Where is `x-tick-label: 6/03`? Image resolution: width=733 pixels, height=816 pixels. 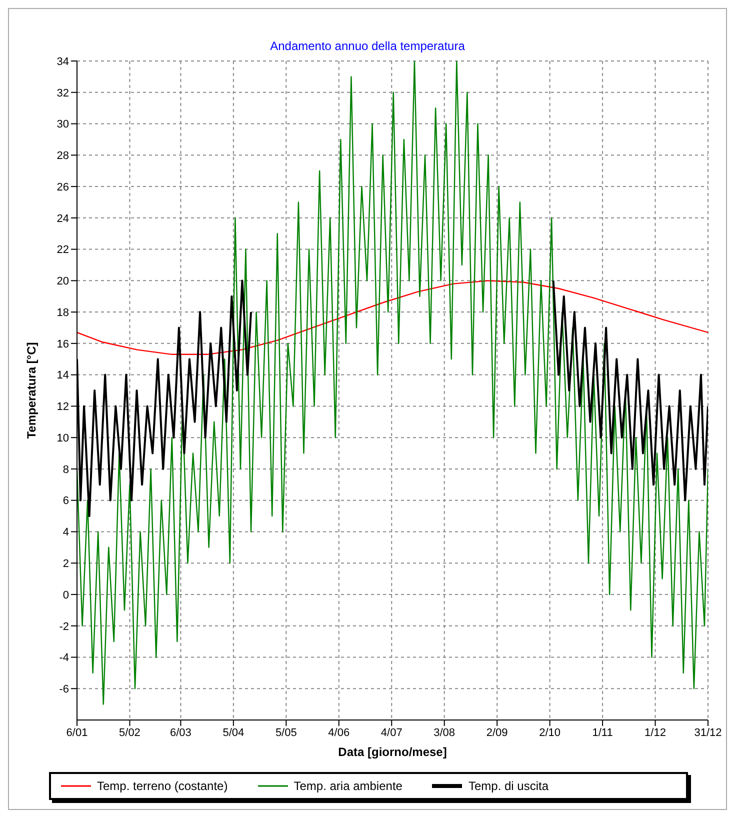
x-tick-label: 6/03 is located at coordinates (181, 732).